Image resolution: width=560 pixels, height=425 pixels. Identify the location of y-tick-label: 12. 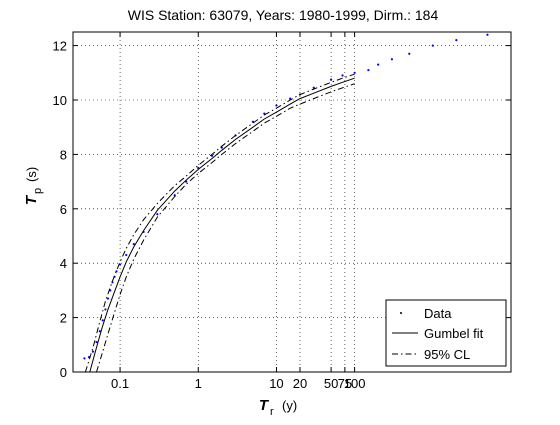
(60, 46).